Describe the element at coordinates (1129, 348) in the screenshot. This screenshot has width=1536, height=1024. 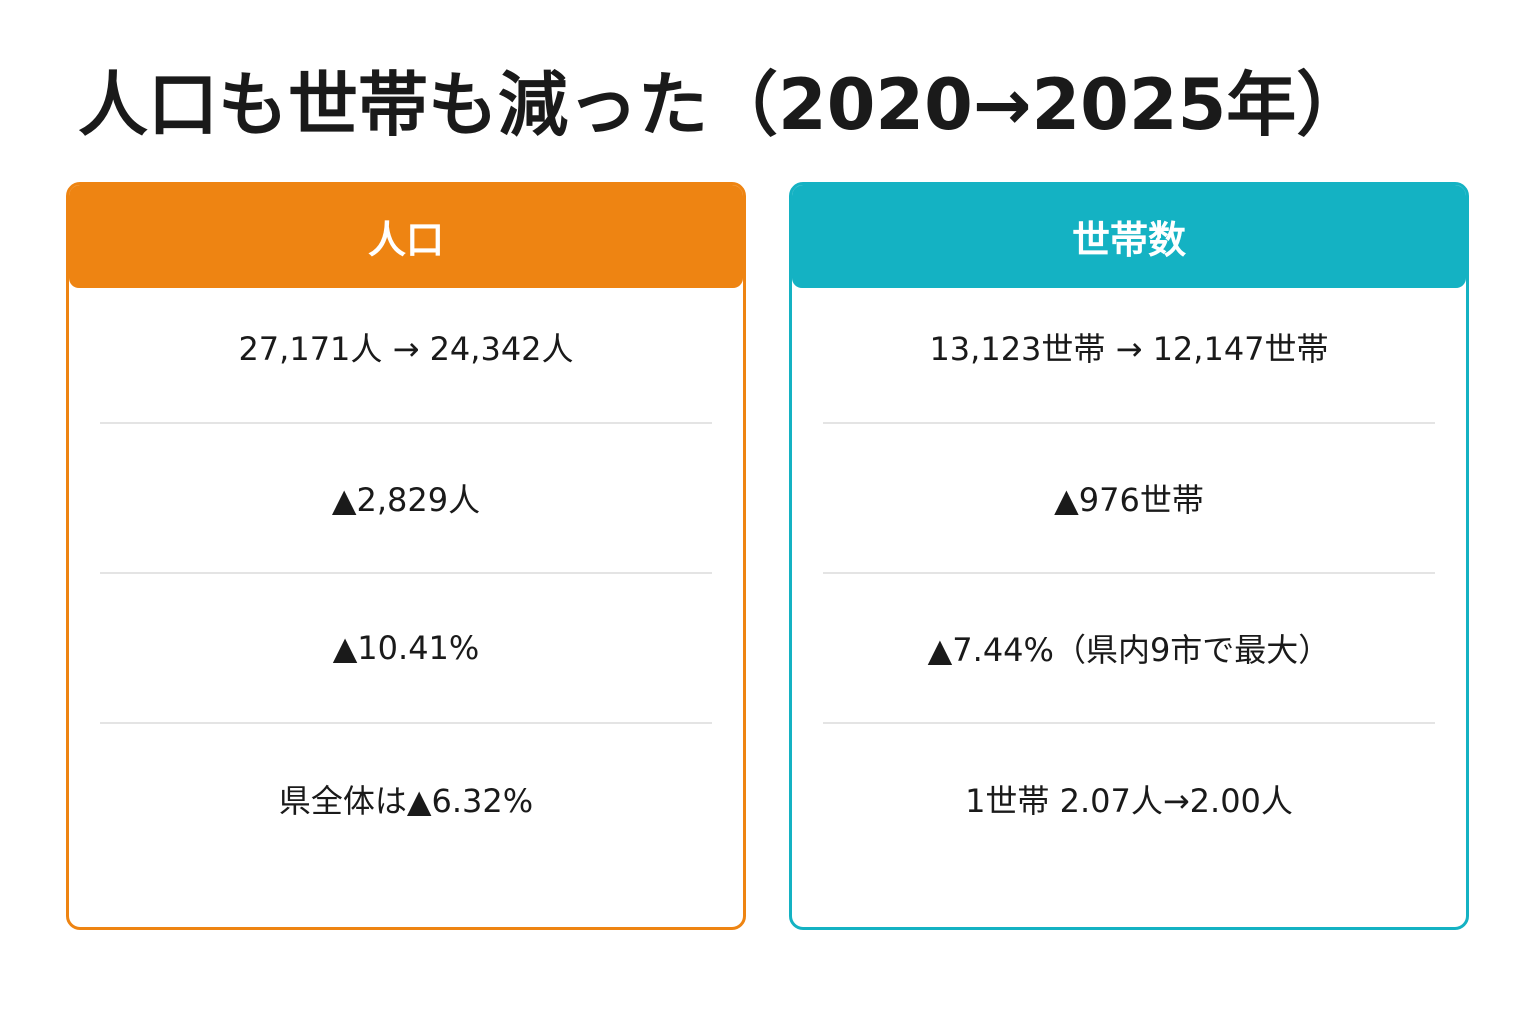
I see `households-change-row: 13,123世帯 → 12,147世帯` at that location.